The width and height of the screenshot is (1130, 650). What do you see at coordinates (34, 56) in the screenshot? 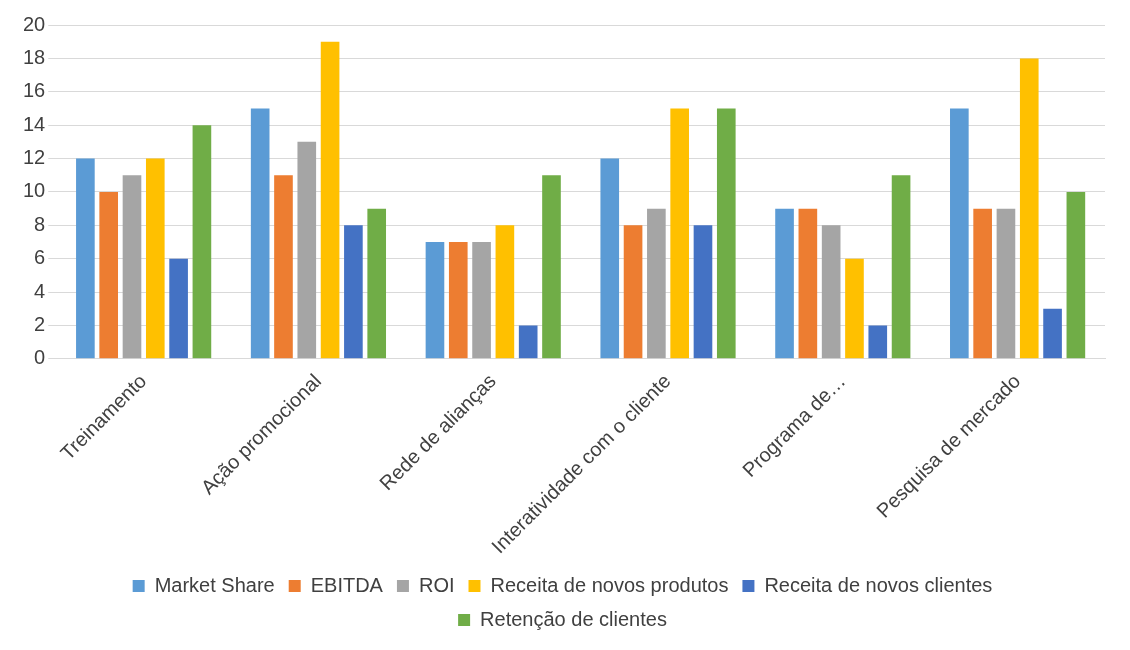
I see `y-tick-label: 18` at bounding box center [34, 56].